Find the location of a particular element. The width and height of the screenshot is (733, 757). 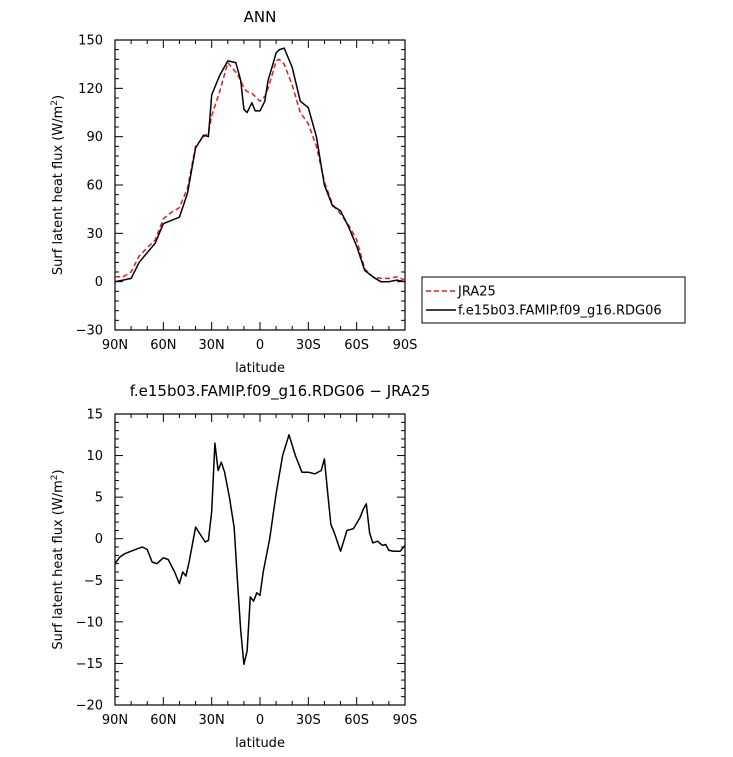

y-tick-label: 10 is located at coordinates (94, 456).